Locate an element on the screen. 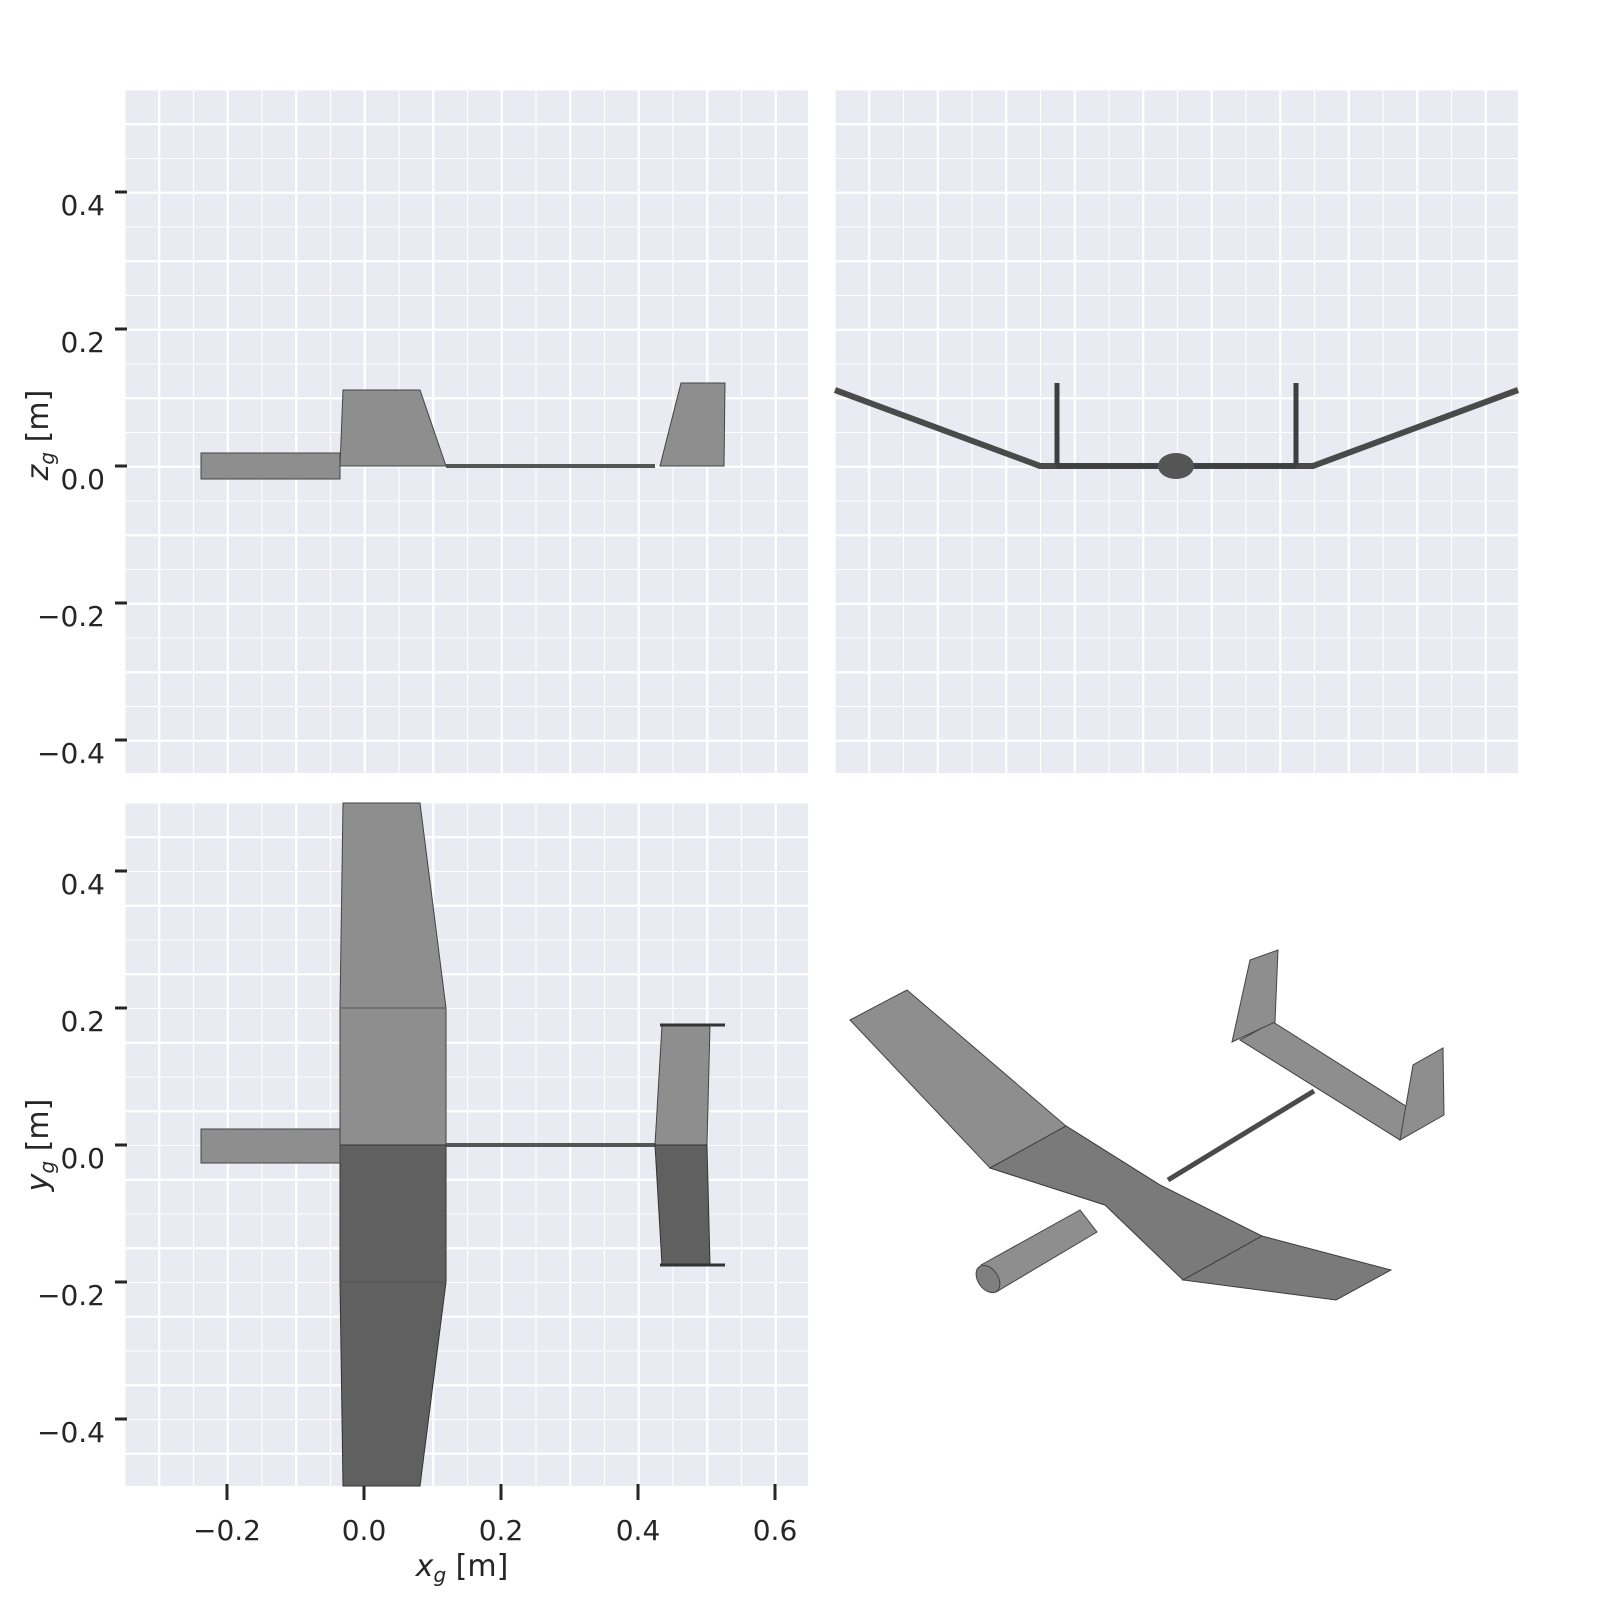 This screenshot has width=1600, height=1600. xtick-label: −0.2 is located at coordinates (227, 1530).